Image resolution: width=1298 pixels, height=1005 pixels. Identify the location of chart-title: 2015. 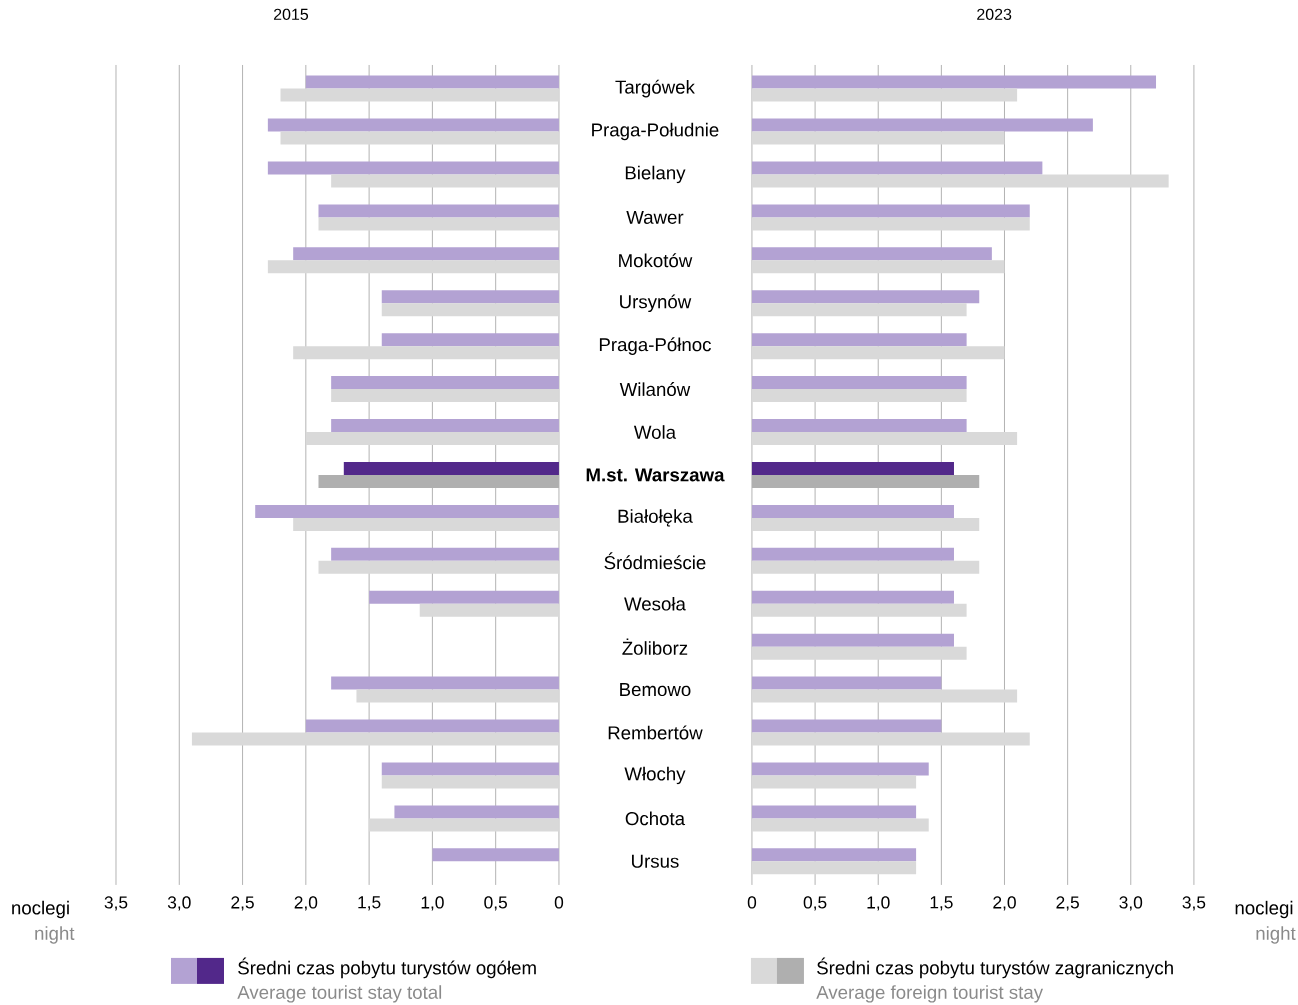
(291, 14).